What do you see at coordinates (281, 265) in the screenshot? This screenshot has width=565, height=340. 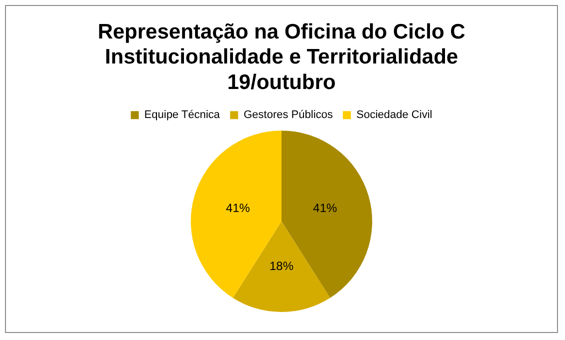 I see `data-label: 18%` at bounding box center [281, 265].